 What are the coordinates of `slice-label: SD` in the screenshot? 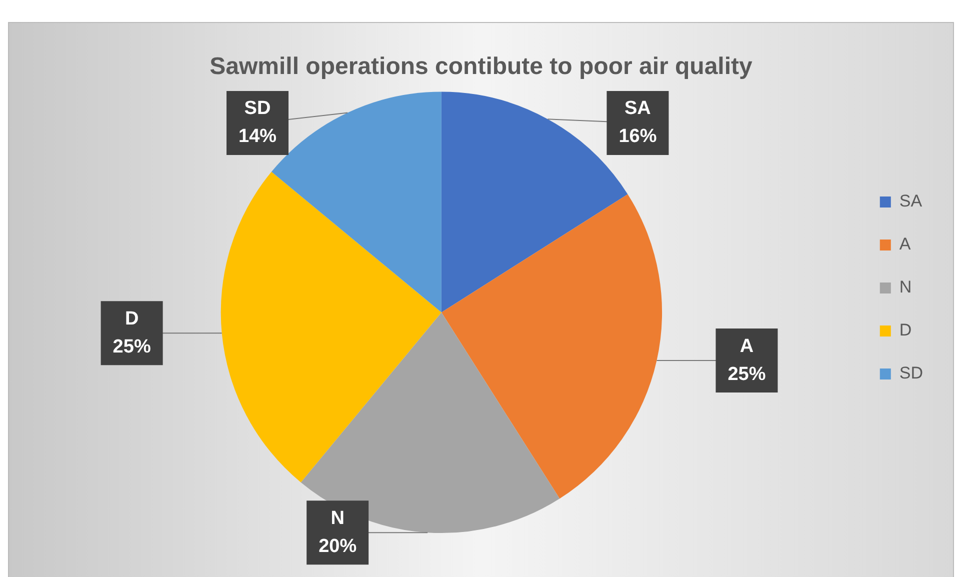 It's located at (257, 109).